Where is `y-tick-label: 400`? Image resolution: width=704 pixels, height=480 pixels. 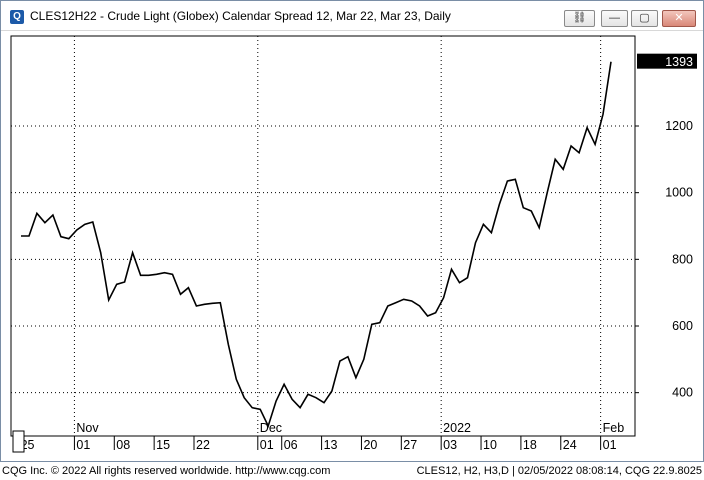 y-tick-label: 400 is located at coordinates (682, 393).